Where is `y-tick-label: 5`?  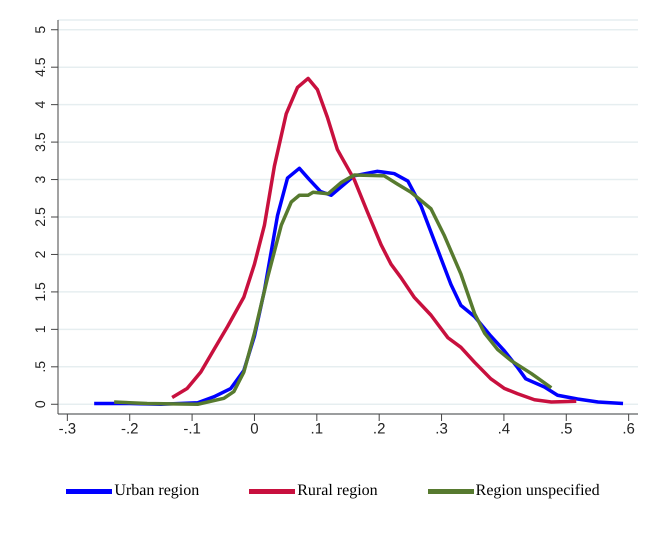 y-tick-label: 5 is located at coordinates (40, 30).